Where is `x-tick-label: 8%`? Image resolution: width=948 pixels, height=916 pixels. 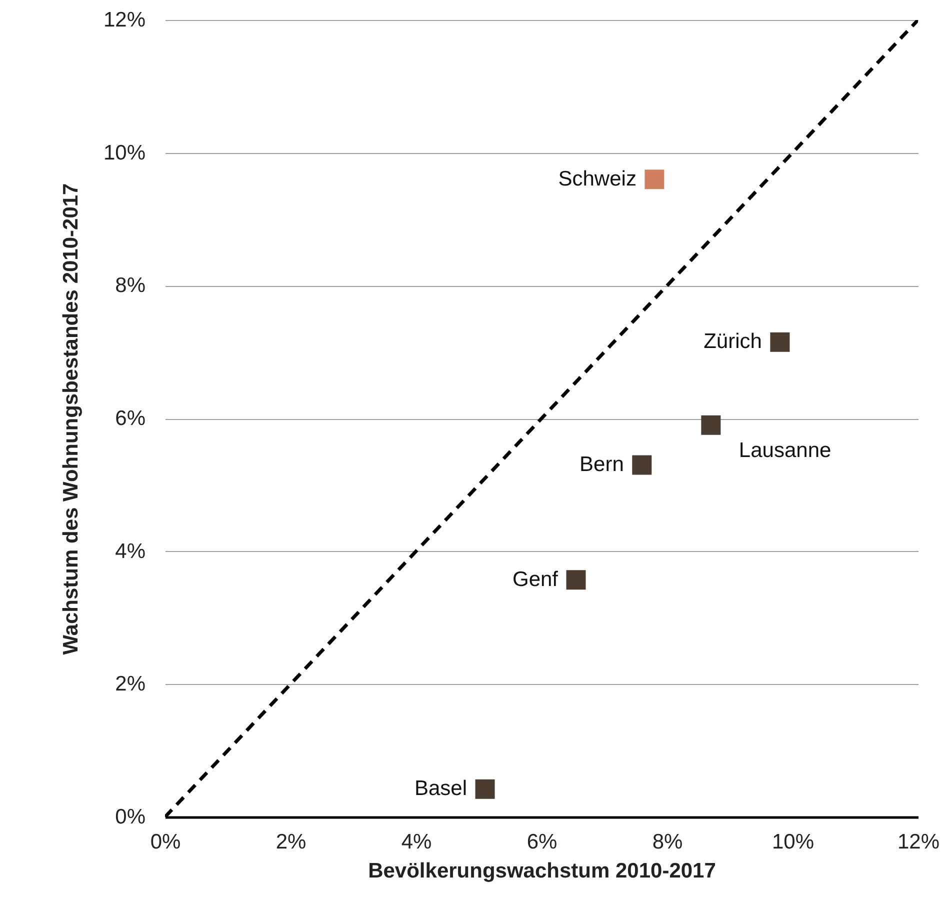 x-tick-label: 8% is located at coordinates (667, 842).